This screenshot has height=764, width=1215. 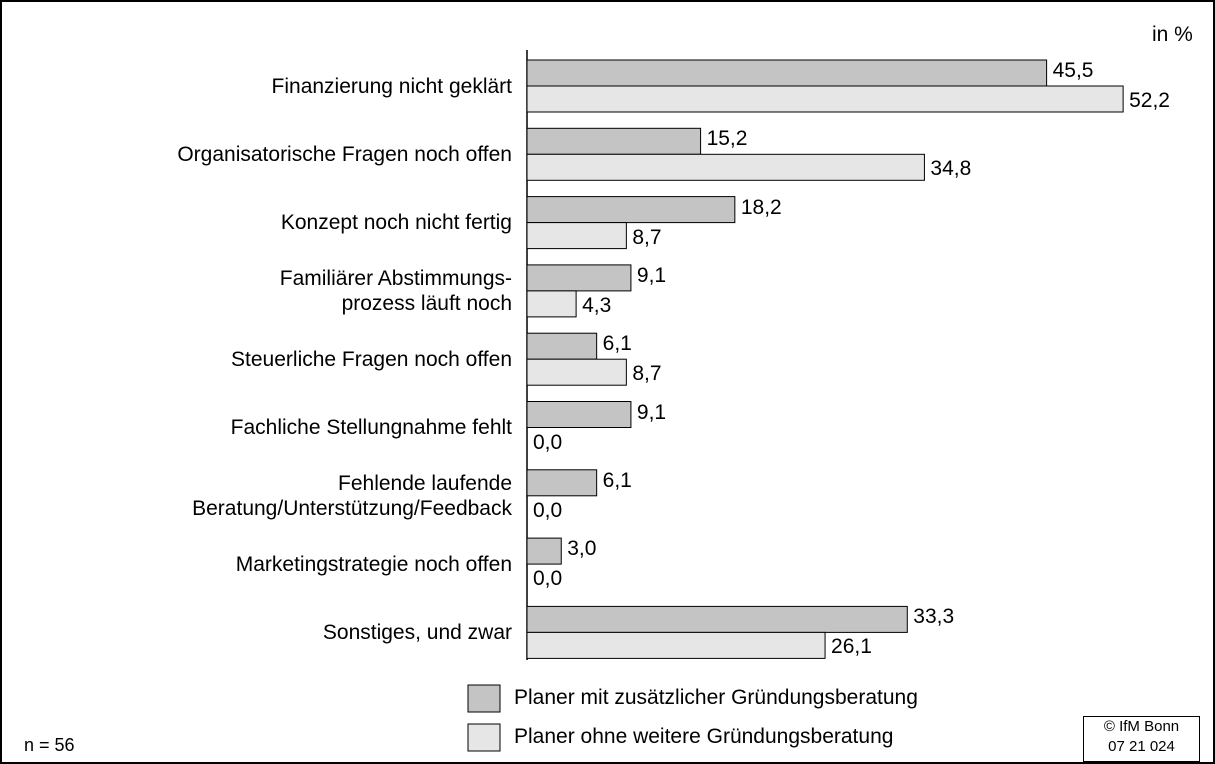 I want to click on value-label: 33,3, so click(x=934, y=617).